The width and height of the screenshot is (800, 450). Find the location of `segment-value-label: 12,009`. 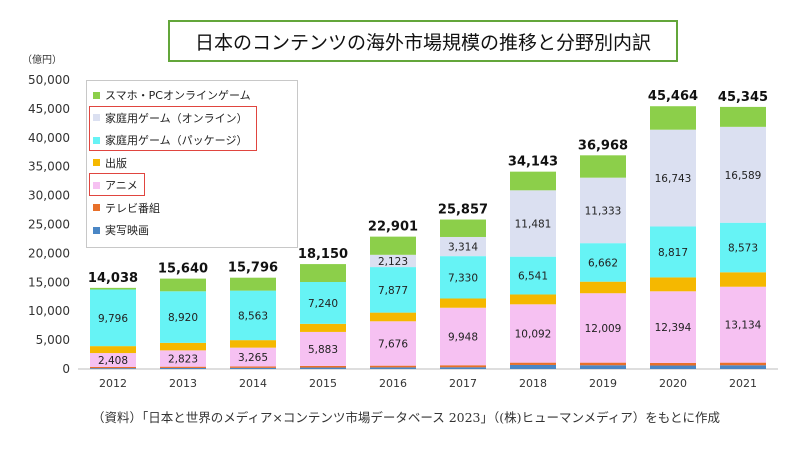

segment-value-label: 12,009 is located at coordinates (603, 329).